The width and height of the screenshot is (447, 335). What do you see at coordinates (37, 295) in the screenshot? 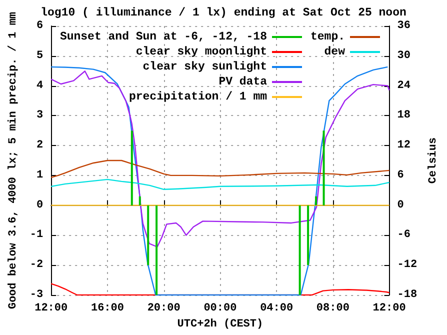
I see `y-tick-label: -3` at bounding box center [37, 295].